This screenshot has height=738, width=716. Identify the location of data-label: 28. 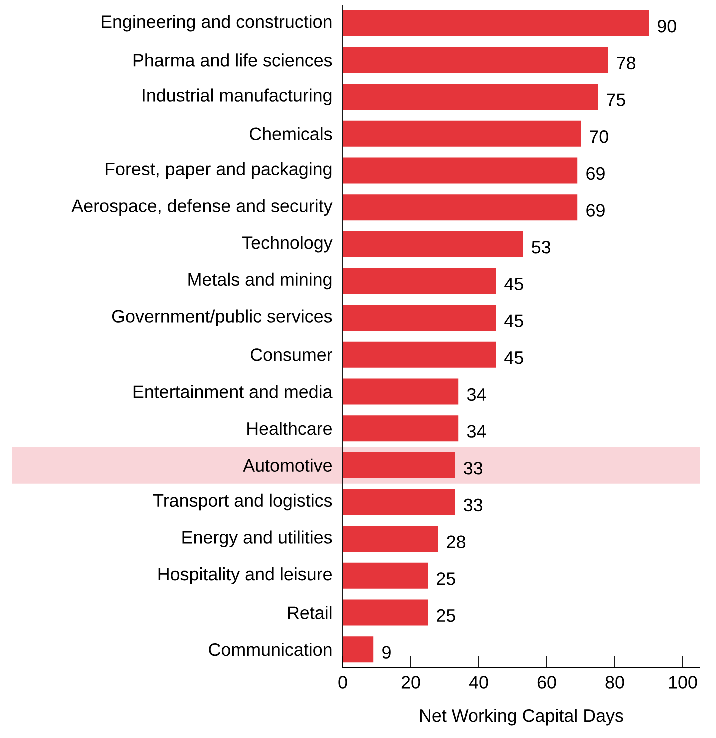
(456, 542).